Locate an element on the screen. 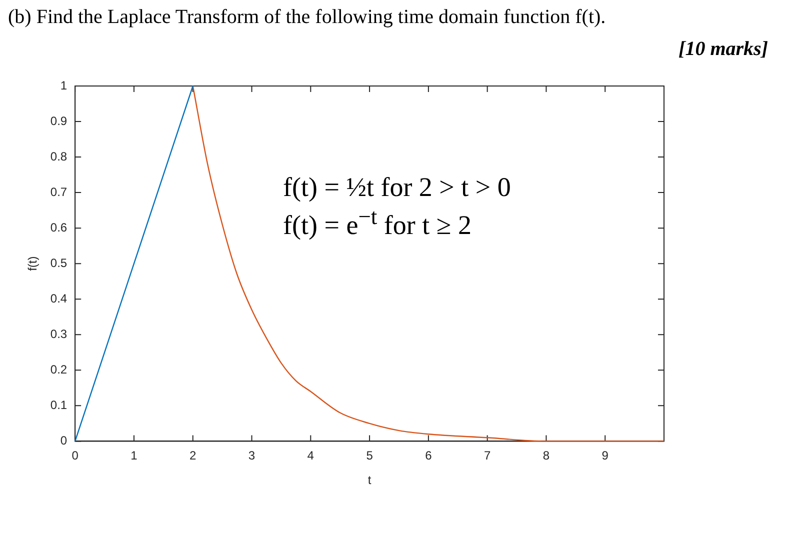 This screenshot has height=536, width=798. y-tick-label: 0.1 is located at coordinates (59, 405).